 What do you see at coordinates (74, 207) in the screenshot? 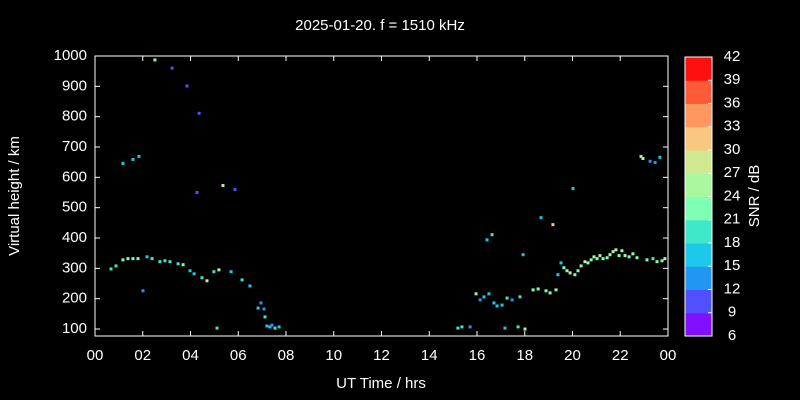
I see `y-tick-label: 500` at bounding box center [74, 207].